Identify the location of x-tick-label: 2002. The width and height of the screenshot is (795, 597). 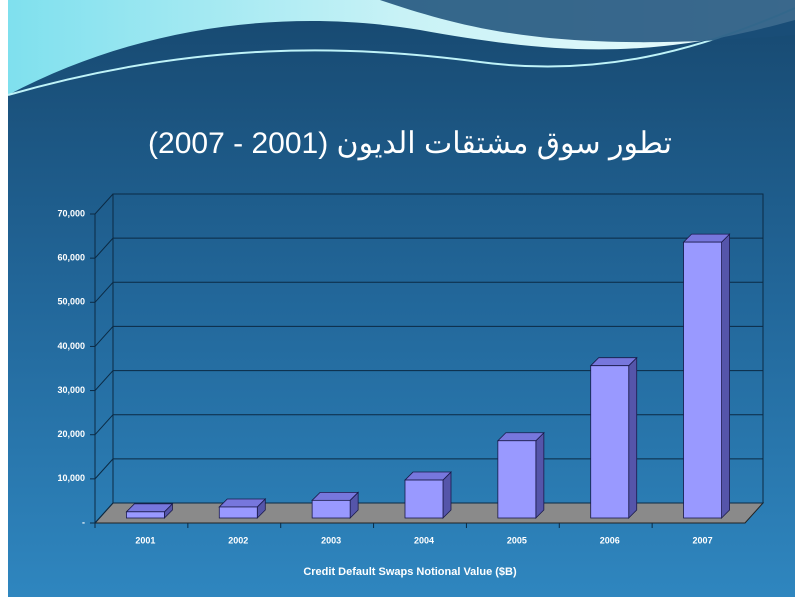
(238, 540).